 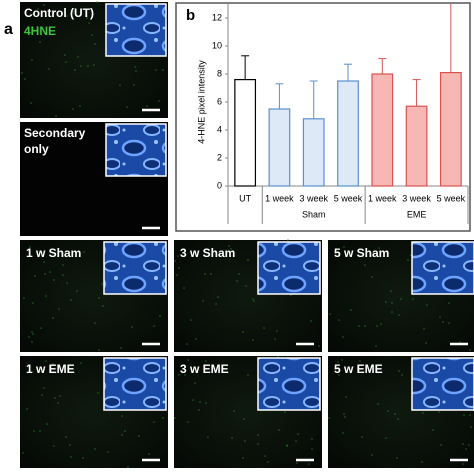 I want to click on panel-label: b, so click(x=190, y=15).